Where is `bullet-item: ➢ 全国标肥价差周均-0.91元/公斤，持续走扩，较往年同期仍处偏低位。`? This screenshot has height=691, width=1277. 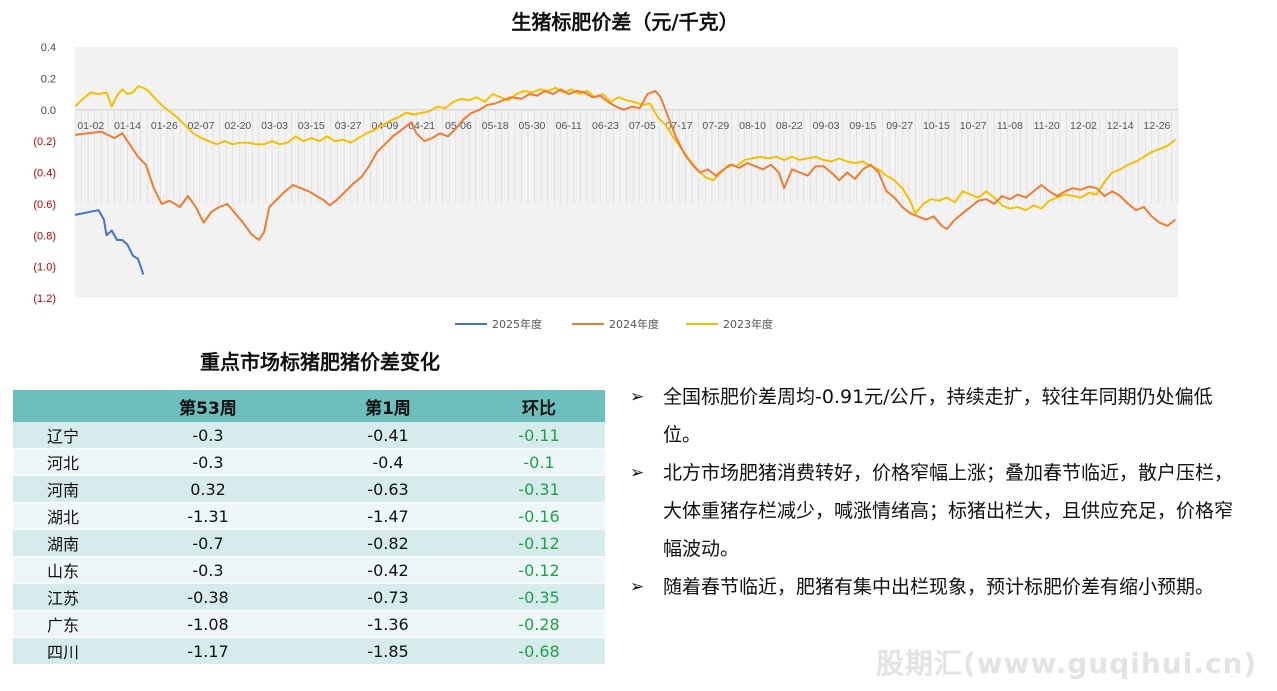
bullet-item: ➢ 全国标肥价差周均-0.91元/公斤，持续走扩，较往年同期仍处偏低位。 is located at coordinates (940, 416).